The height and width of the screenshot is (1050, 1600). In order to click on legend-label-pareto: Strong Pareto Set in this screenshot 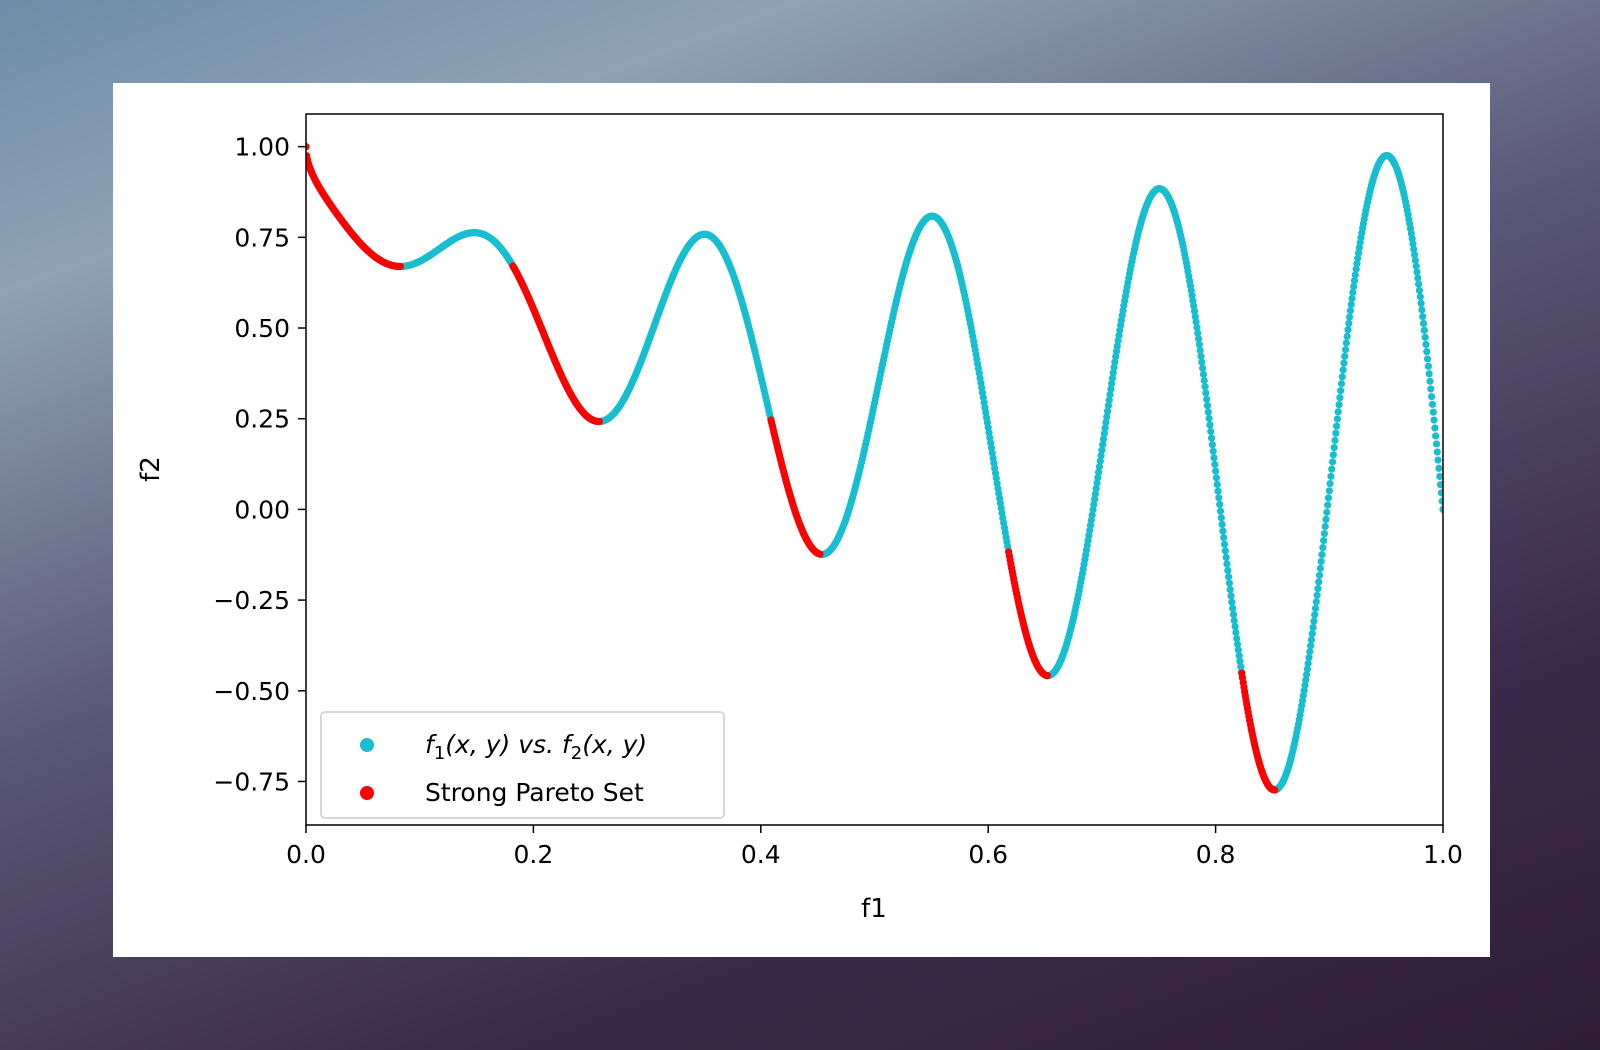, I will do `click(534, 792)`.